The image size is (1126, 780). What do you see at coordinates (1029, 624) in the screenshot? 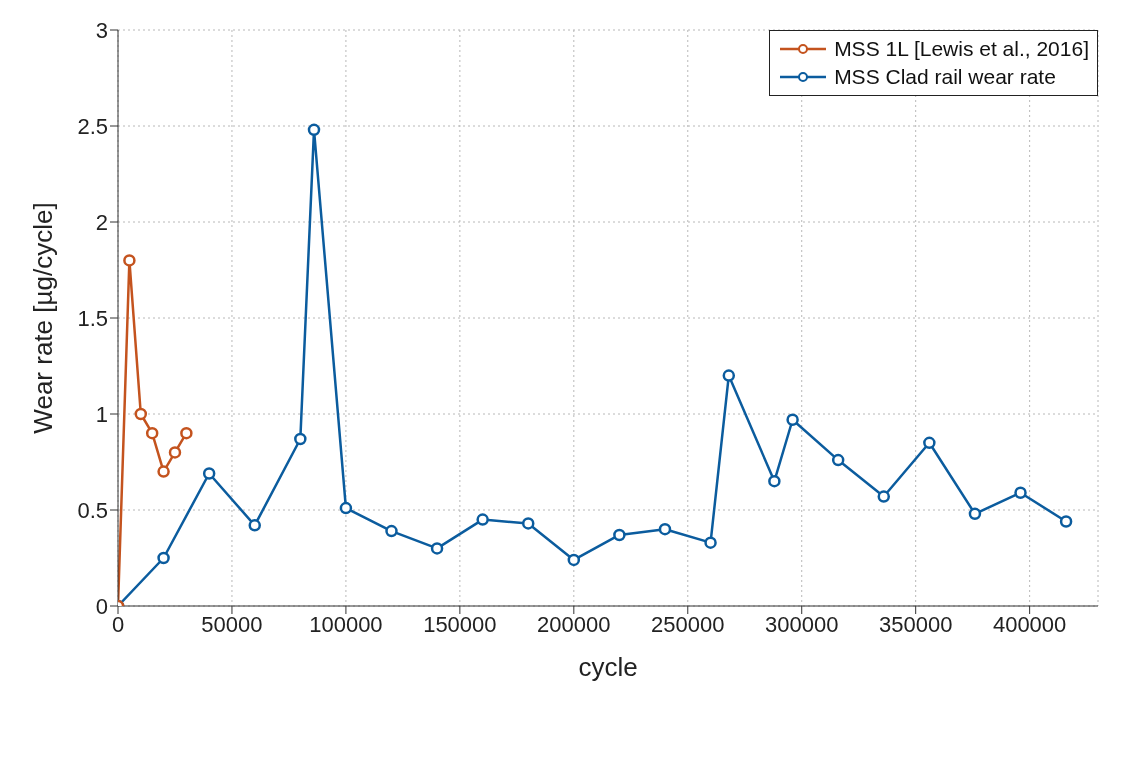
I see `x-tick-label: 400000` at bounding box center [1029, 624].